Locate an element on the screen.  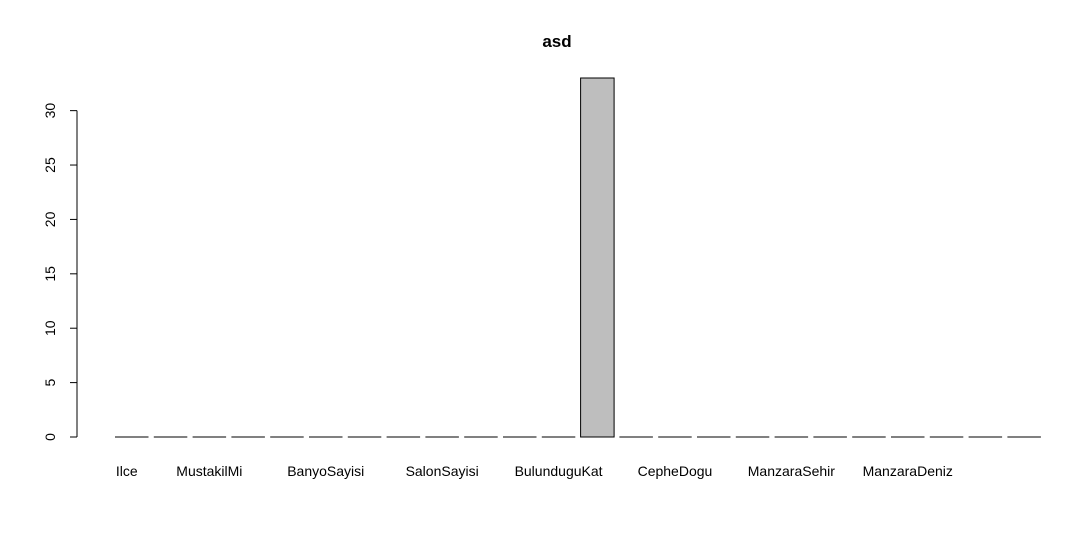
chart-title: asd is located at coordinates (556, 41).